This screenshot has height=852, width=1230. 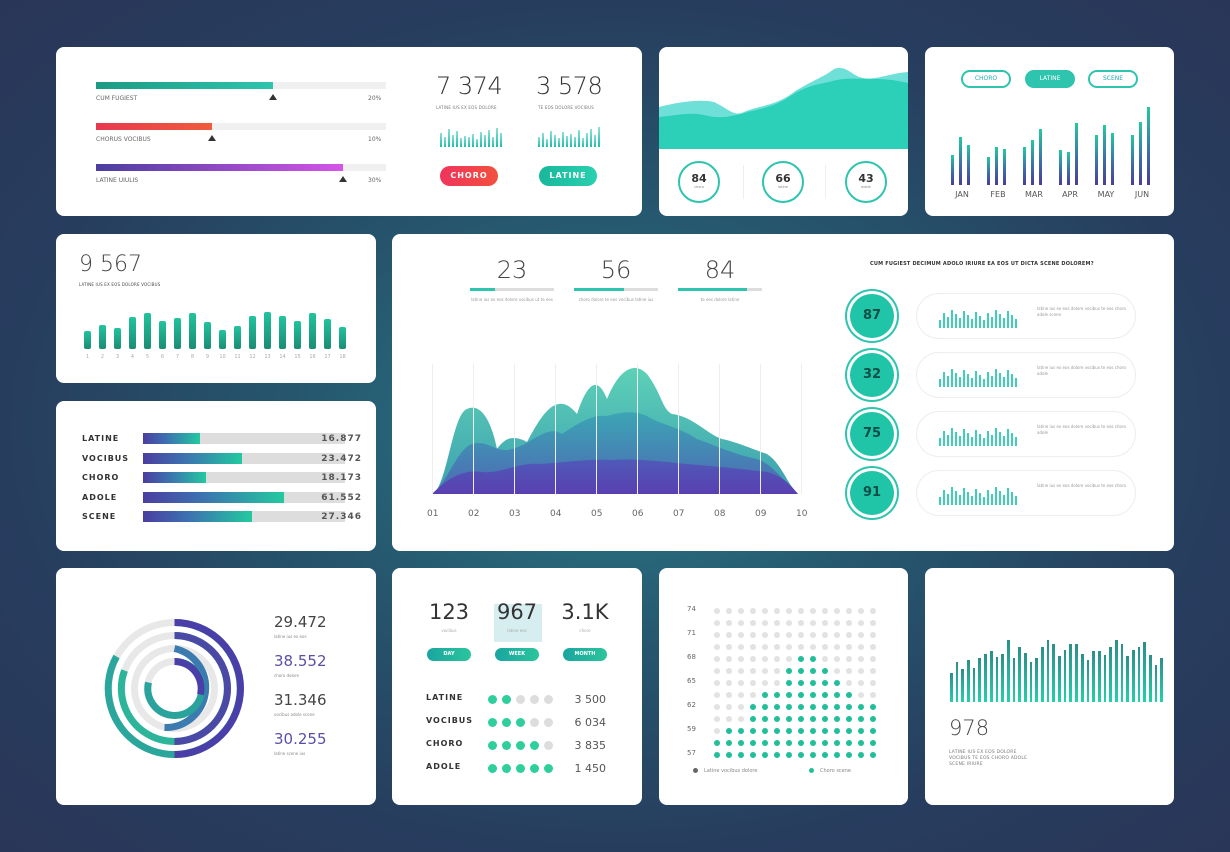 I want to click on hbar-row: VOCIBUS 23.472, so click(x=222, y=458).